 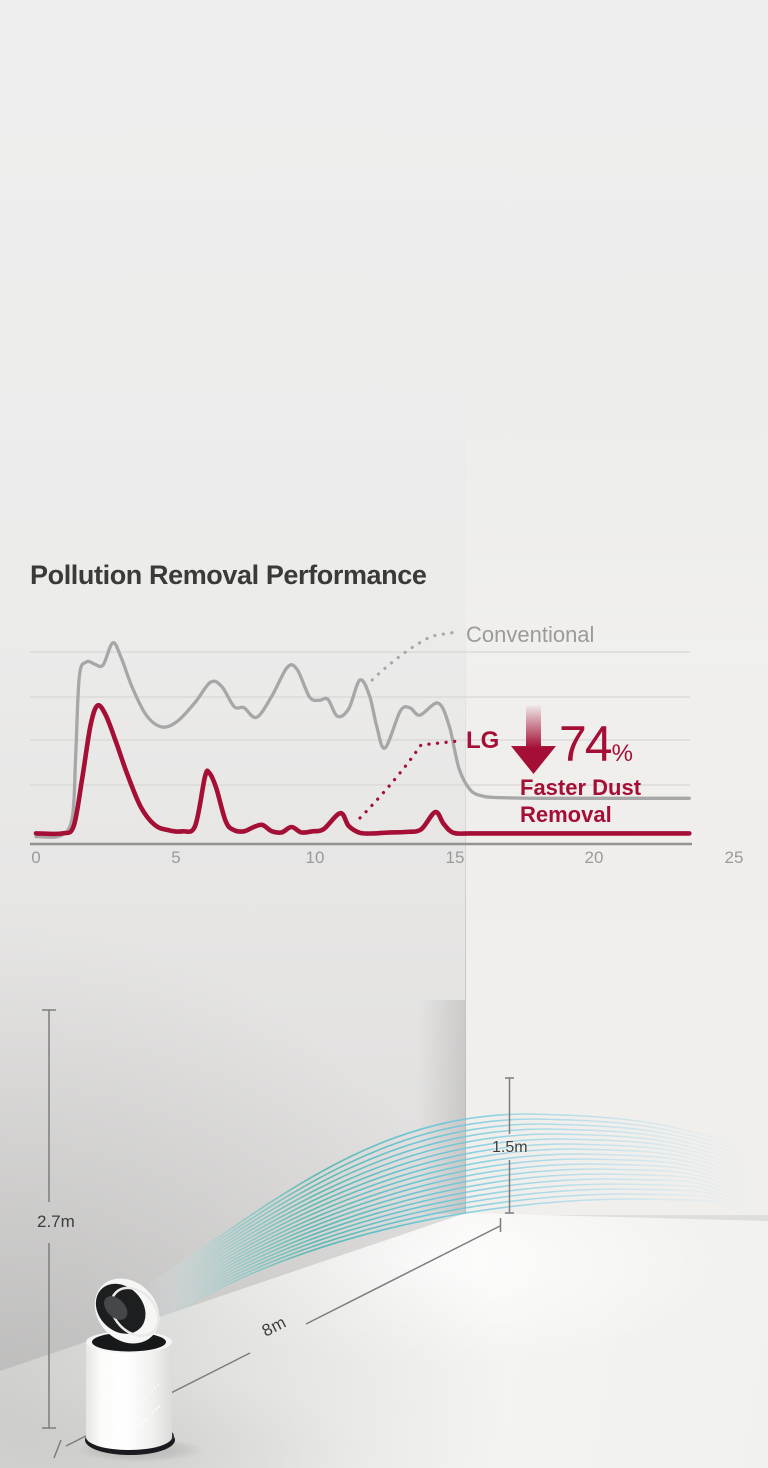 What do you see at coordinates (566, 814) in the screenshot?
I see `callout-line-2: Removal` at bounding box center [566, 814].